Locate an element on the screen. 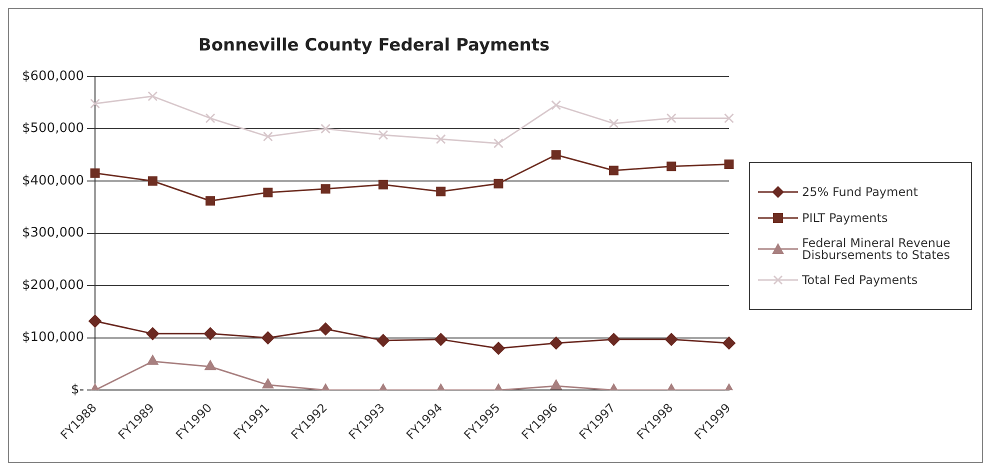  legend-label: Federal Mineral Revenue Disbursements to States is located at coordinates (877, 249).